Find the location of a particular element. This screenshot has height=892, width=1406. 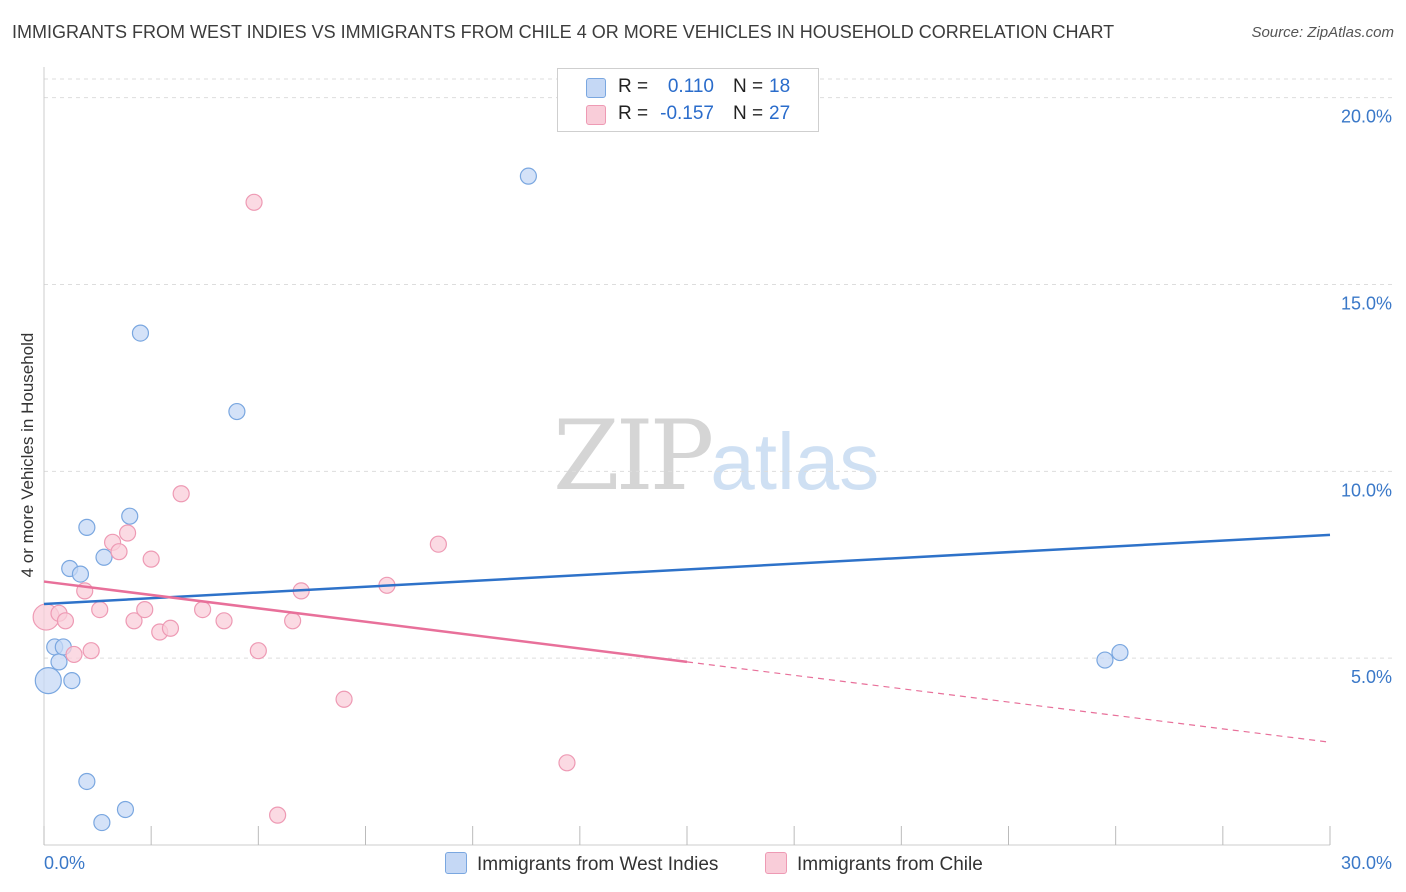

watermark-zip: ZIP is located at coordinates (633, 456).